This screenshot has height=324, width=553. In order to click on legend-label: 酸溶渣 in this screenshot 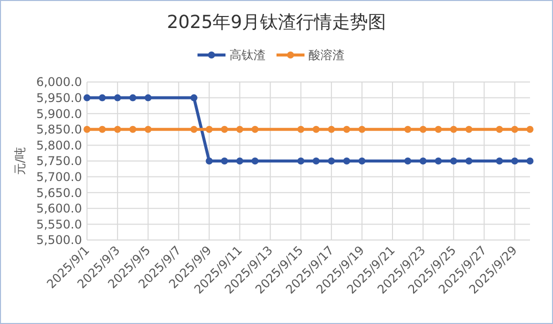, I will do `click(326, 55)`.